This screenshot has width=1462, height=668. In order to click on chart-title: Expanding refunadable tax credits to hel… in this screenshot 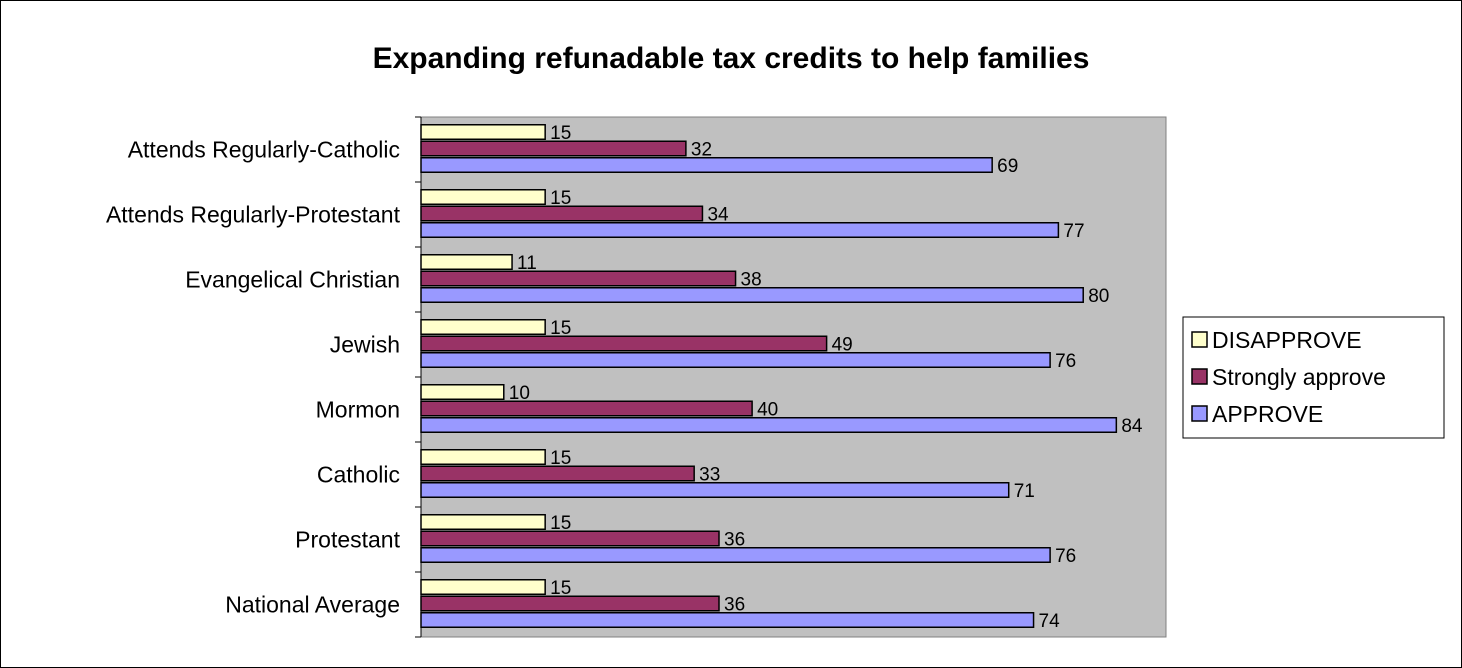, I will do `click(731, 58)`.